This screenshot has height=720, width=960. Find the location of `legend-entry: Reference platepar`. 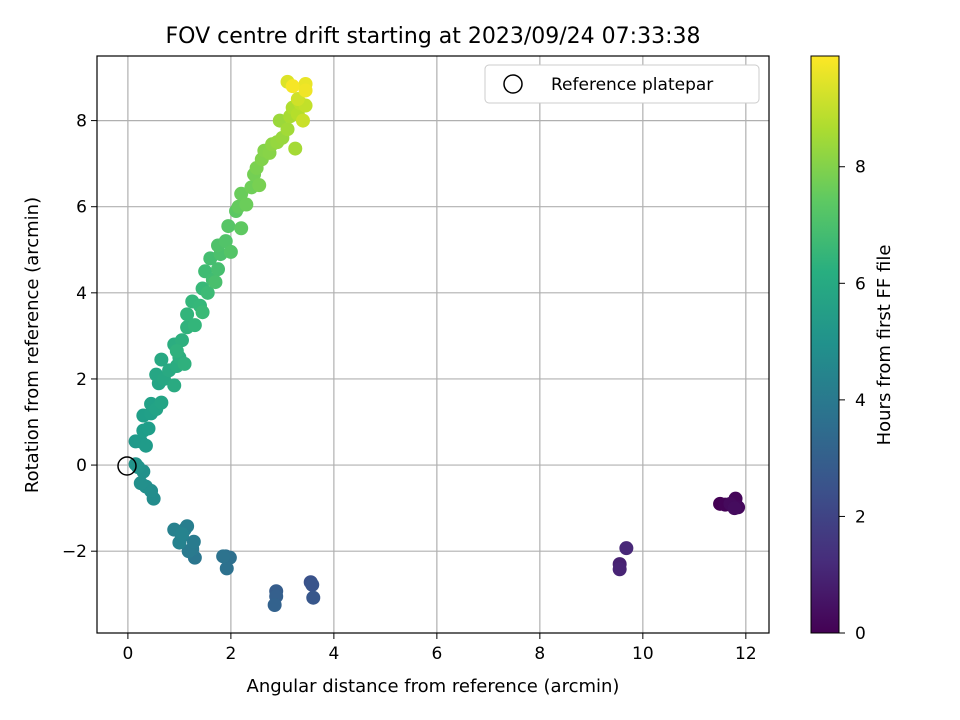

legend-entry: Reference platepar is located at coordinates (632, 85).